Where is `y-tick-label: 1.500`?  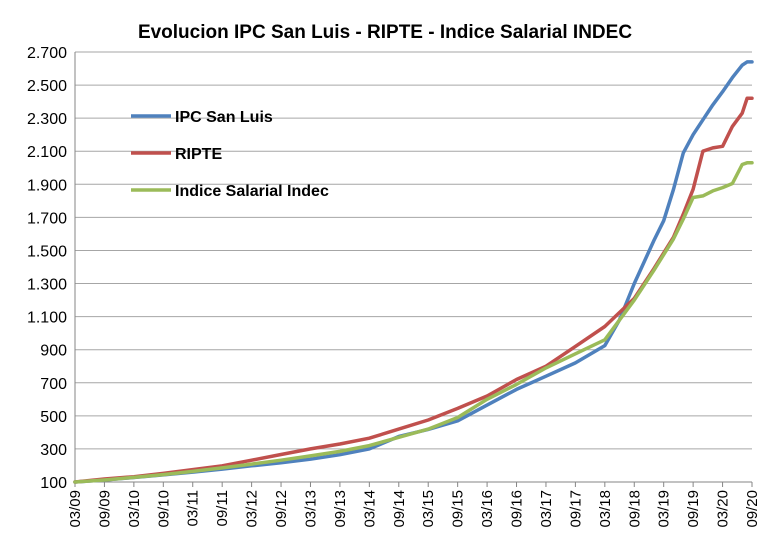 y-tick-label: 1.500 is located at coordinates (47, 251).